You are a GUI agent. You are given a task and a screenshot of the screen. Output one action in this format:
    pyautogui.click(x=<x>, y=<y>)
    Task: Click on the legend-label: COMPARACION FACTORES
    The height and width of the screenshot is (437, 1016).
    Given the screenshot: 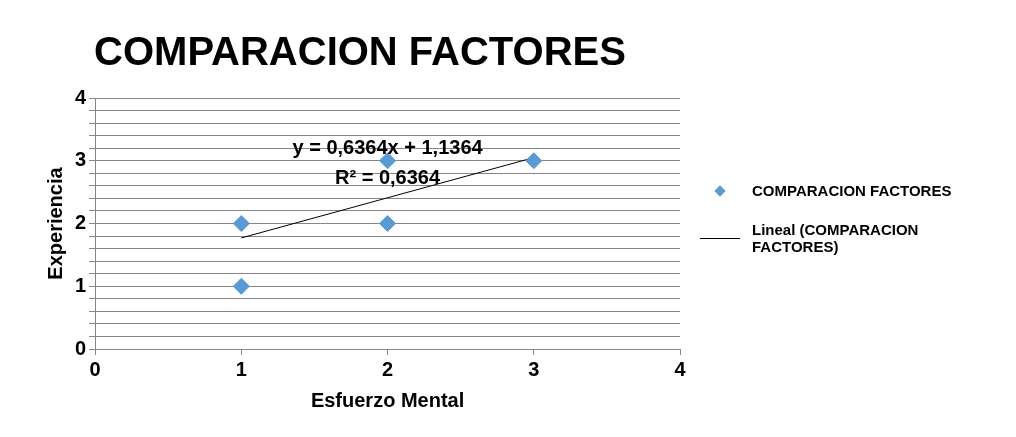 What is the action you would take?
    pyautogui.click(x=852, y=190)
    